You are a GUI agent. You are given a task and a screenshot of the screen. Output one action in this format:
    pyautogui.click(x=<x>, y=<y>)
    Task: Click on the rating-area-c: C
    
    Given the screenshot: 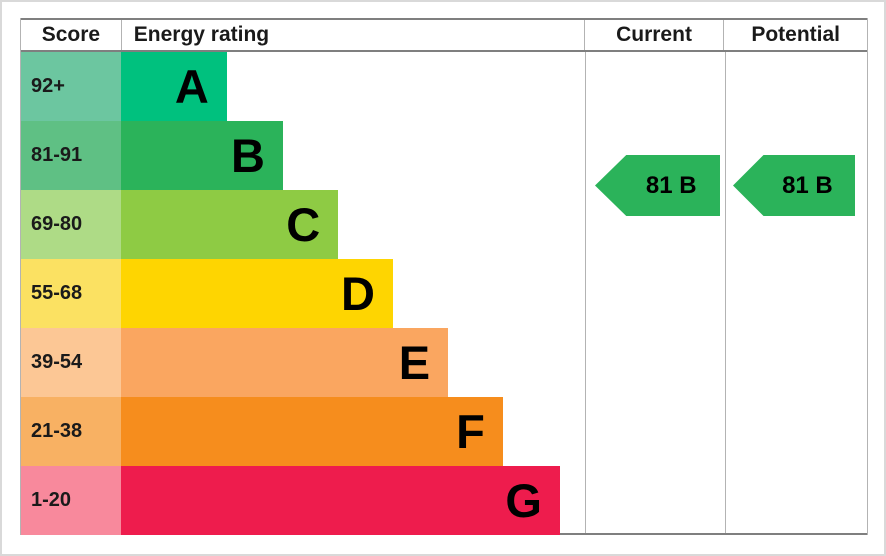 What is the action you would take?
    pyautogui.click(x=353, y=224)
    